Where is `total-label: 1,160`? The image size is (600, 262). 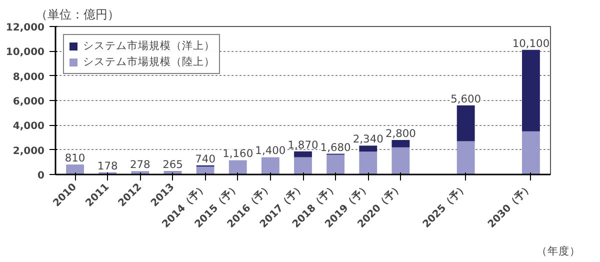
total-label: 1,160 is located at coordinates (238, 153).